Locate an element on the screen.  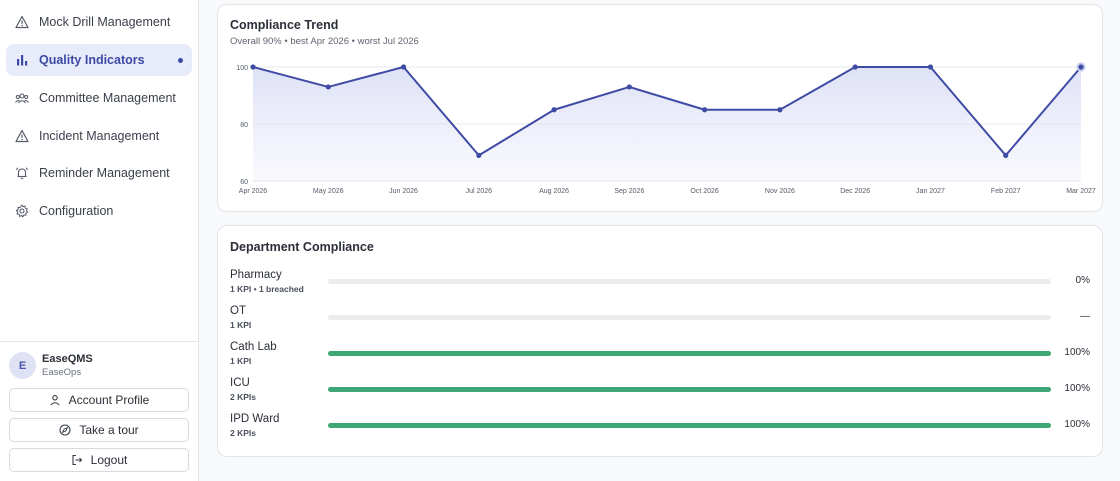
card-title: Department Compliance is located at coordinates (302, 247).